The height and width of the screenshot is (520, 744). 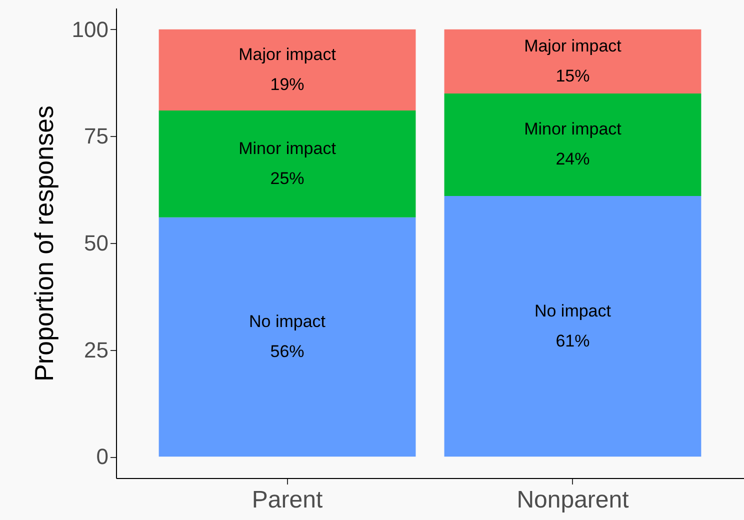 What do you see at coordinates (102, 457) in the screenshot?
I see `y-tick-label: 0` at bounding box center [102, 457].